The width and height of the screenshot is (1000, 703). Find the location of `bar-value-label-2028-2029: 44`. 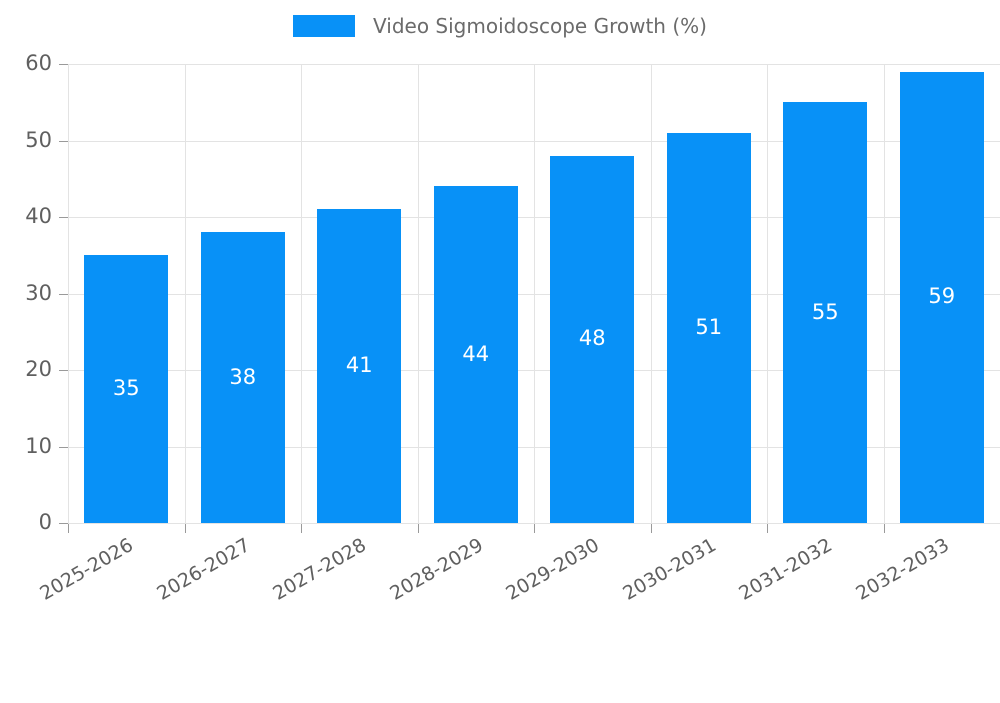

bar-value-label-2028-2029: 44 is located at coordinates (476, 353).